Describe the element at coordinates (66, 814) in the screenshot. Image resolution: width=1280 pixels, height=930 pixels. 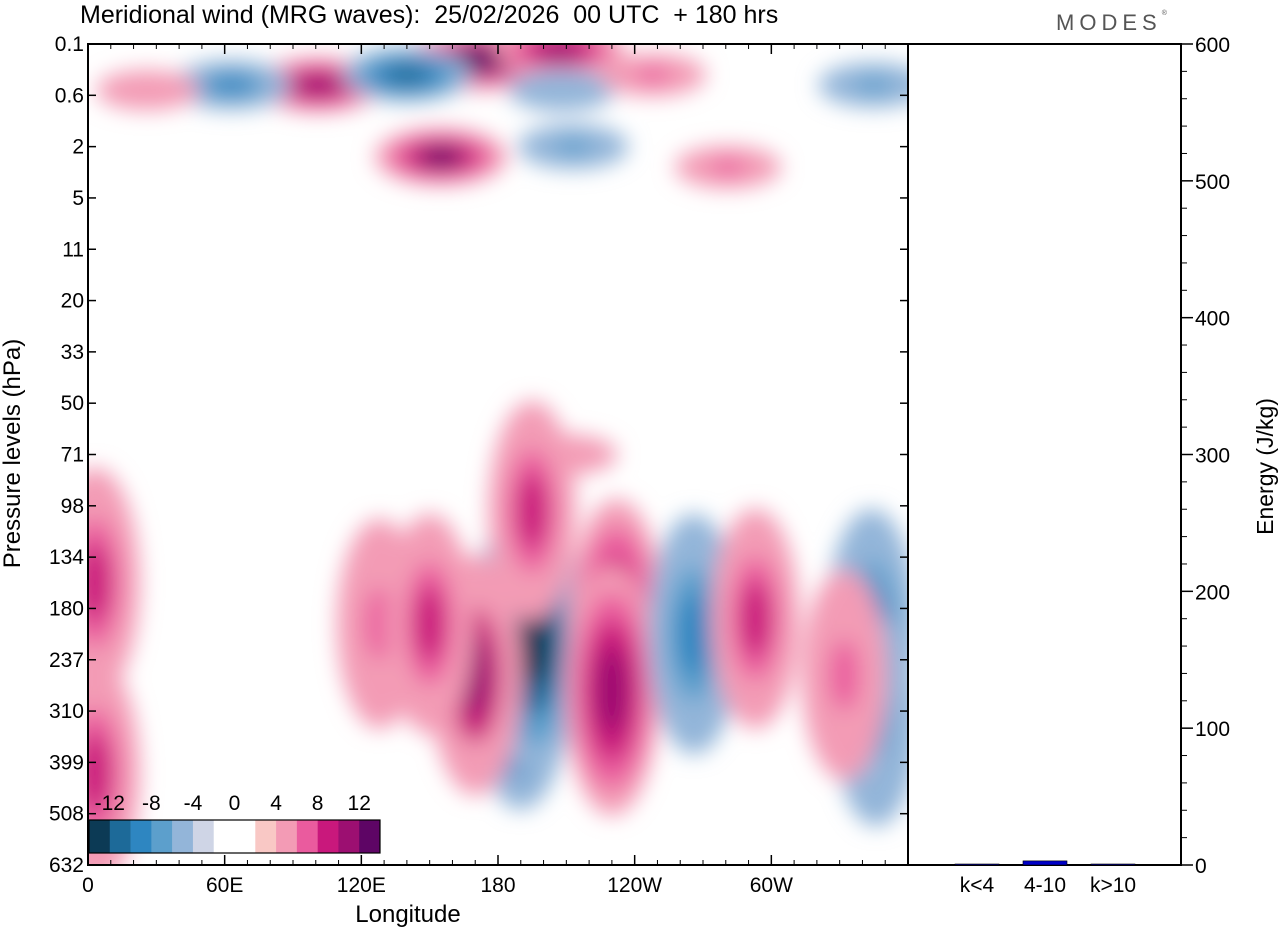
I see `y-tick-label: 508` at that location.